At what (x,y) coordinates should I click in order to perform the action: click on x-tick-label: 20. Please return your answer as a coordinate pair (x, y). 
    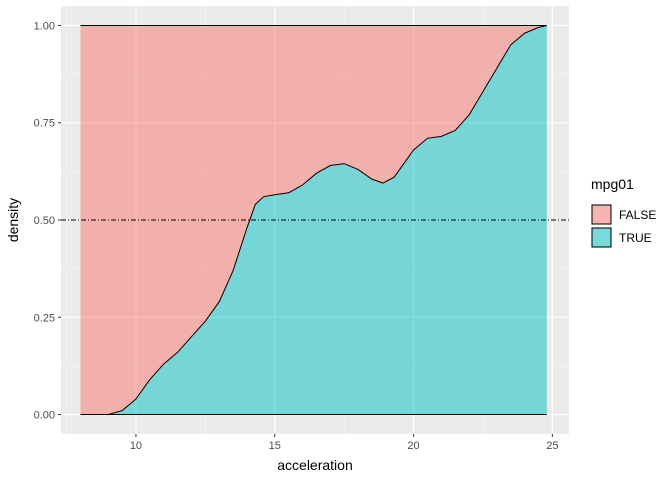
    Looking at the image, I should click on (413, 446).